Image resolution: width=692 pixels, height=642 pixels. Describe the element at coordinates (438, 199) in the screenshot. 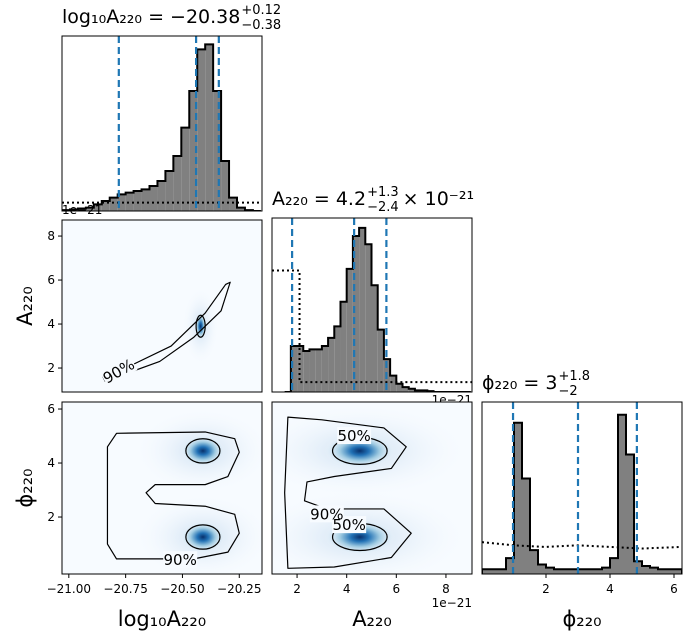

I see `title-suffix: × 10⁻²¹` at that location.